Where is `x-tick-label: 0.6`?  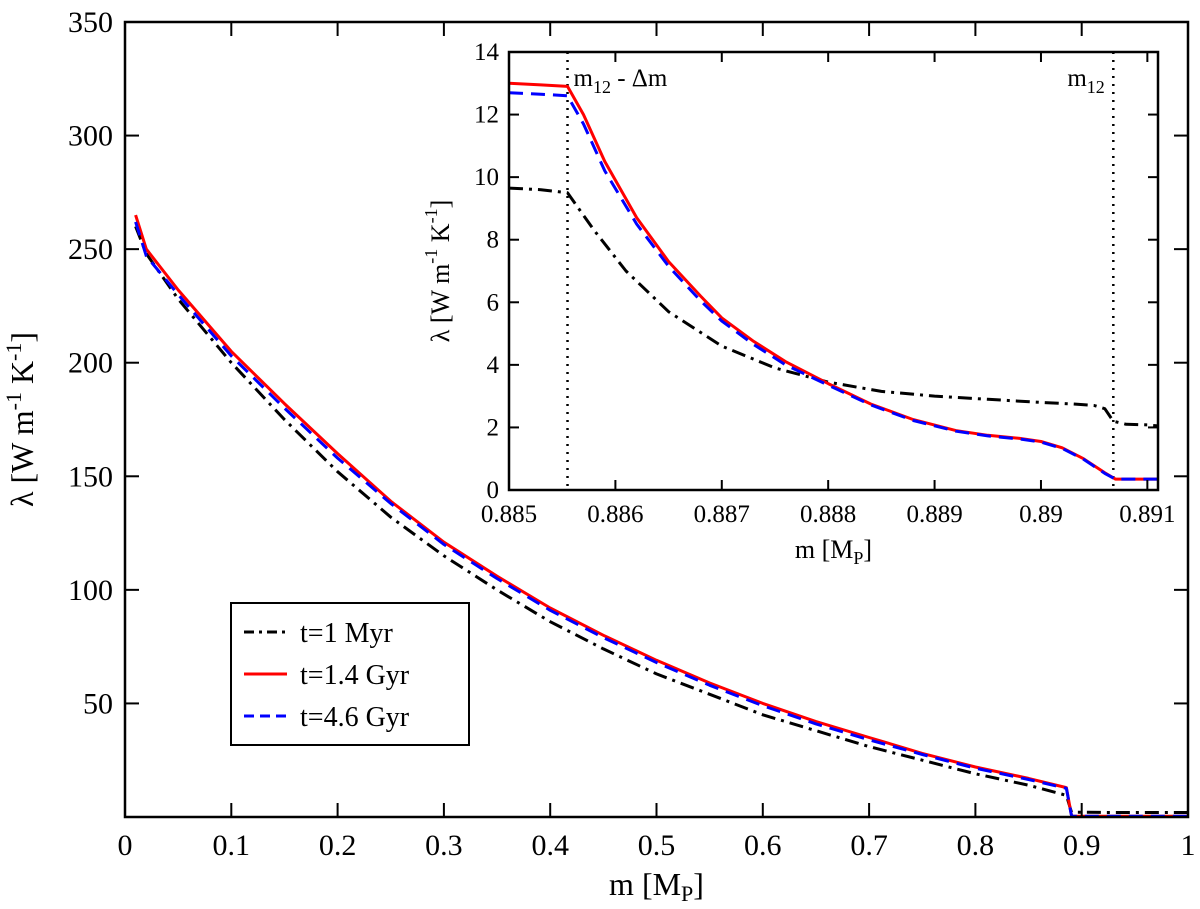
x-tick-label: 0.6 is located at coordinates (763, 845).